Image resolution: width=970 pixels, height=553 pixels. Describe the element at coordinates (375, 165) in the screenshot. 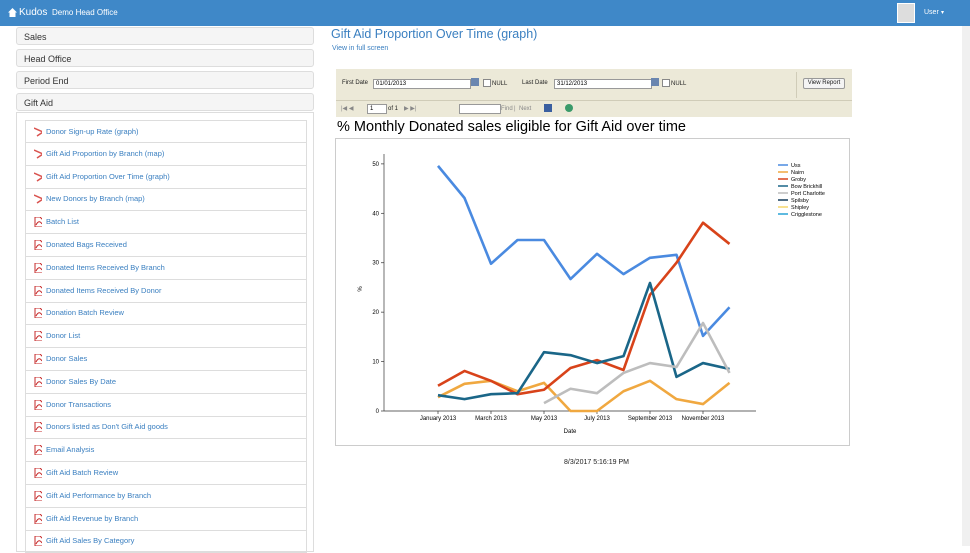

I see `y-tick-label: 50` at that location.